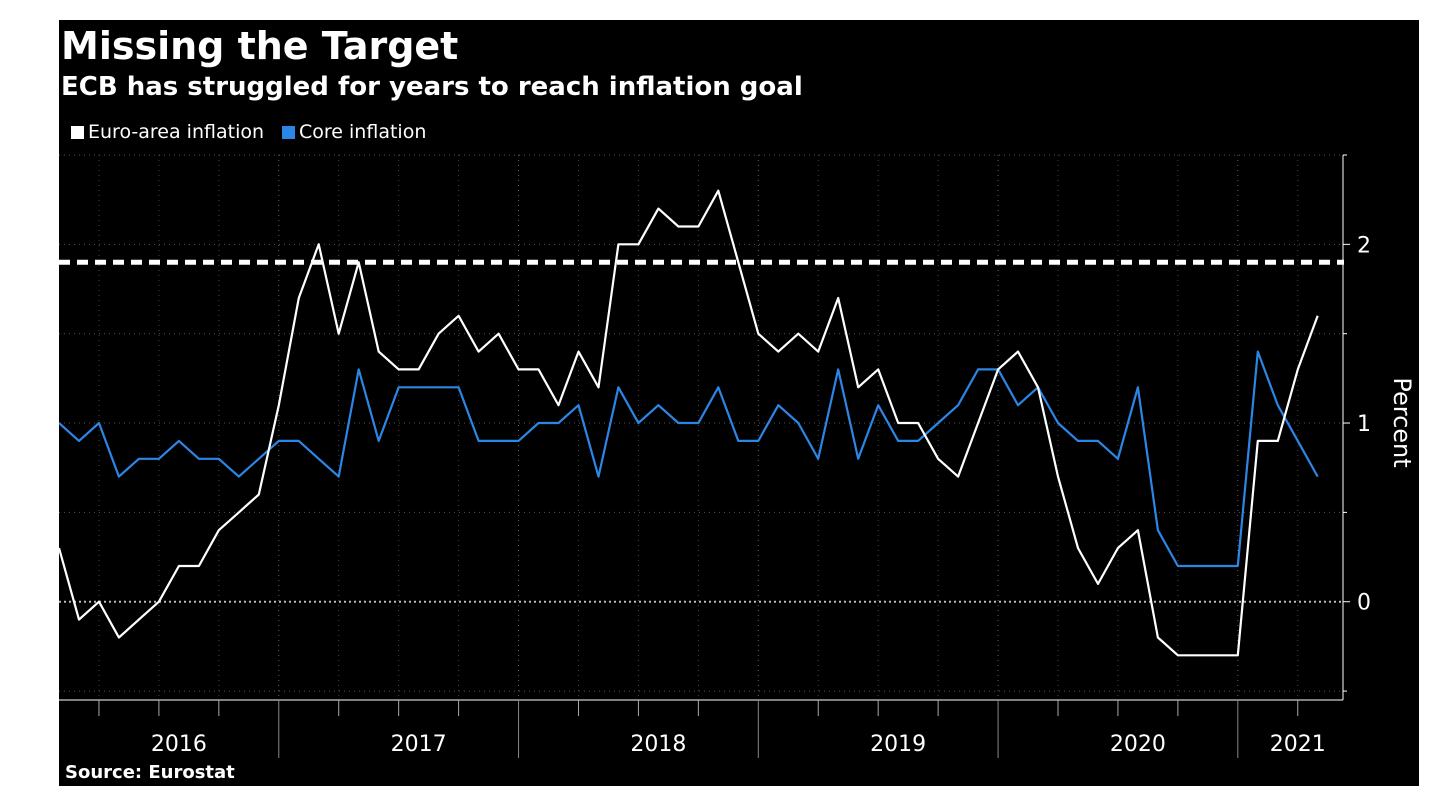 The image size is (1456, 806). Describe the element at coordinates (419, 744) in the screenshot. I see `x-tick-label: 2017` at that location.